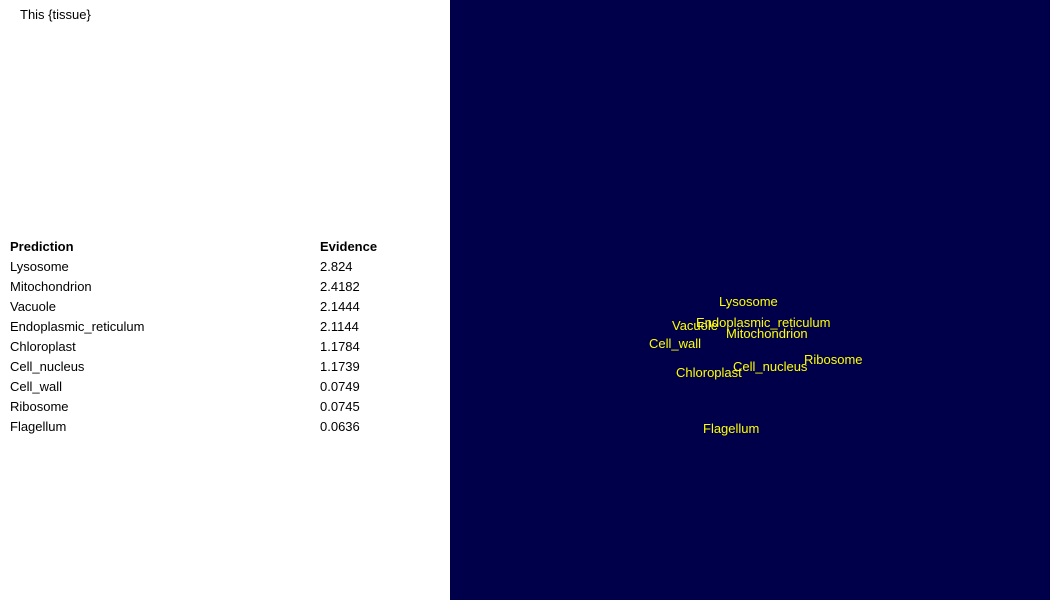  I want to click on table-row: Lysosome 2.824, so click(205, 267).